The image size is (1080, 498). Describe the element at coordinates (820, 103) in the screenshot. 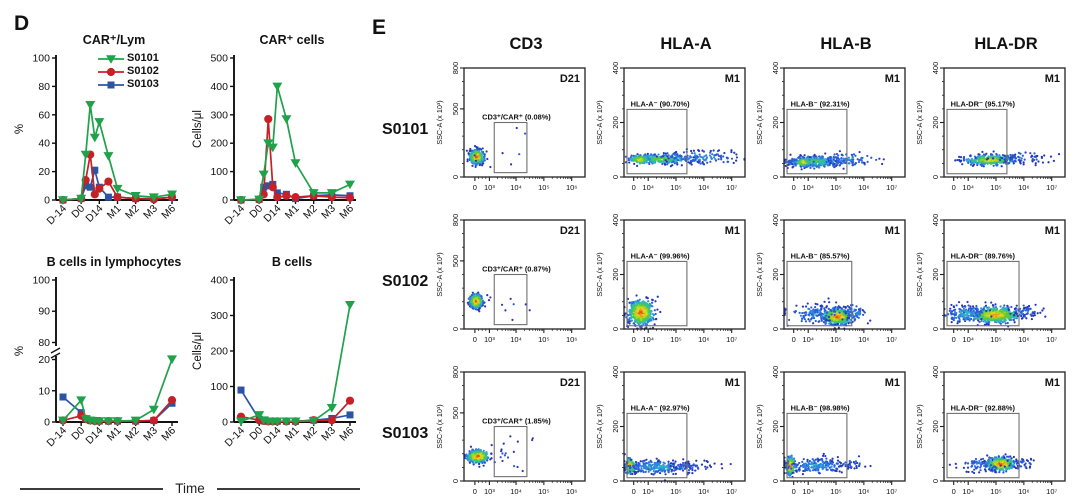

I see `gate-label: HLA-B⁻ (92.31%)` at that location.